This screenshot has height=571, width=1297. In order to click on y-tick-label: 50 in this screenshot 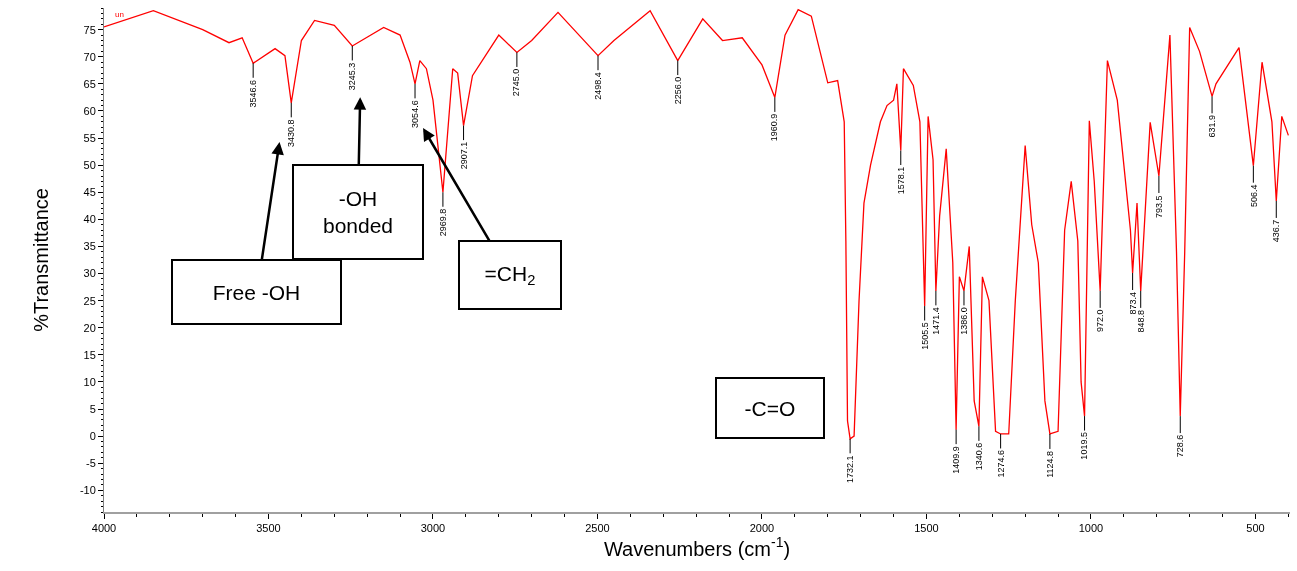, I will do `click(89, 165)`.